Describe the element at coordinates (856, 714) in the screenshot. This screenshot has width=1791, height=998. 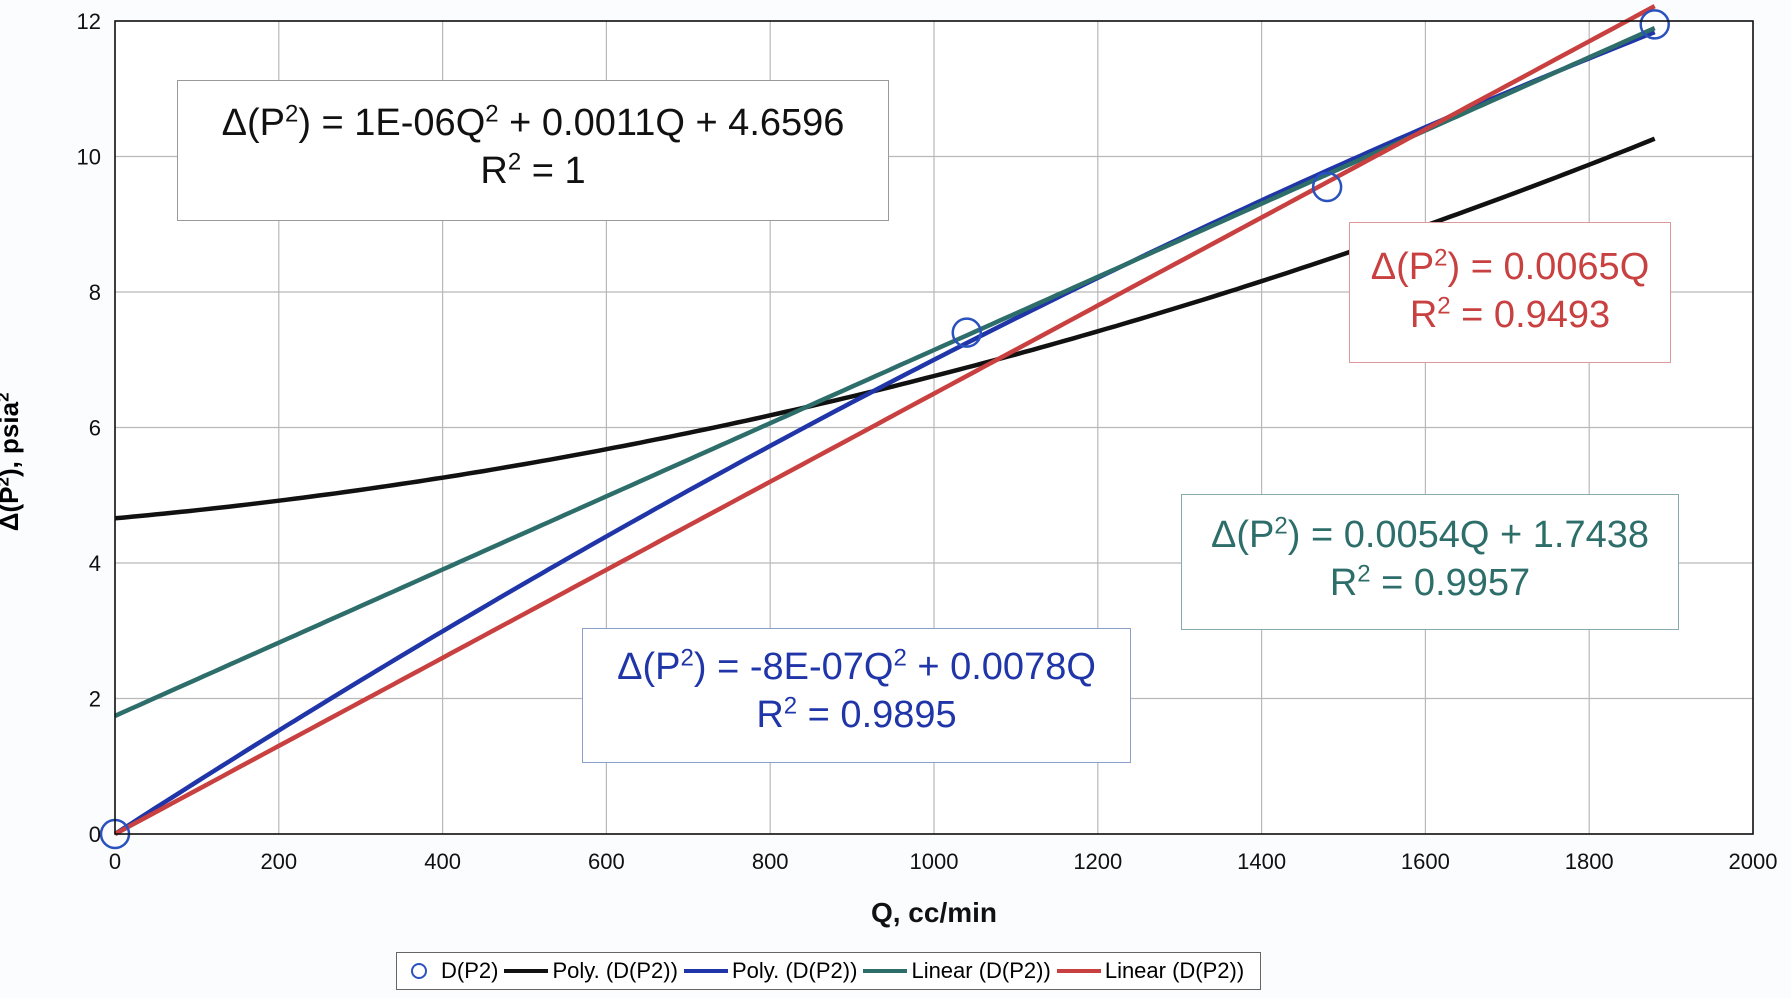
I see `annotation-line2: R2 = 0.9895` at that location.